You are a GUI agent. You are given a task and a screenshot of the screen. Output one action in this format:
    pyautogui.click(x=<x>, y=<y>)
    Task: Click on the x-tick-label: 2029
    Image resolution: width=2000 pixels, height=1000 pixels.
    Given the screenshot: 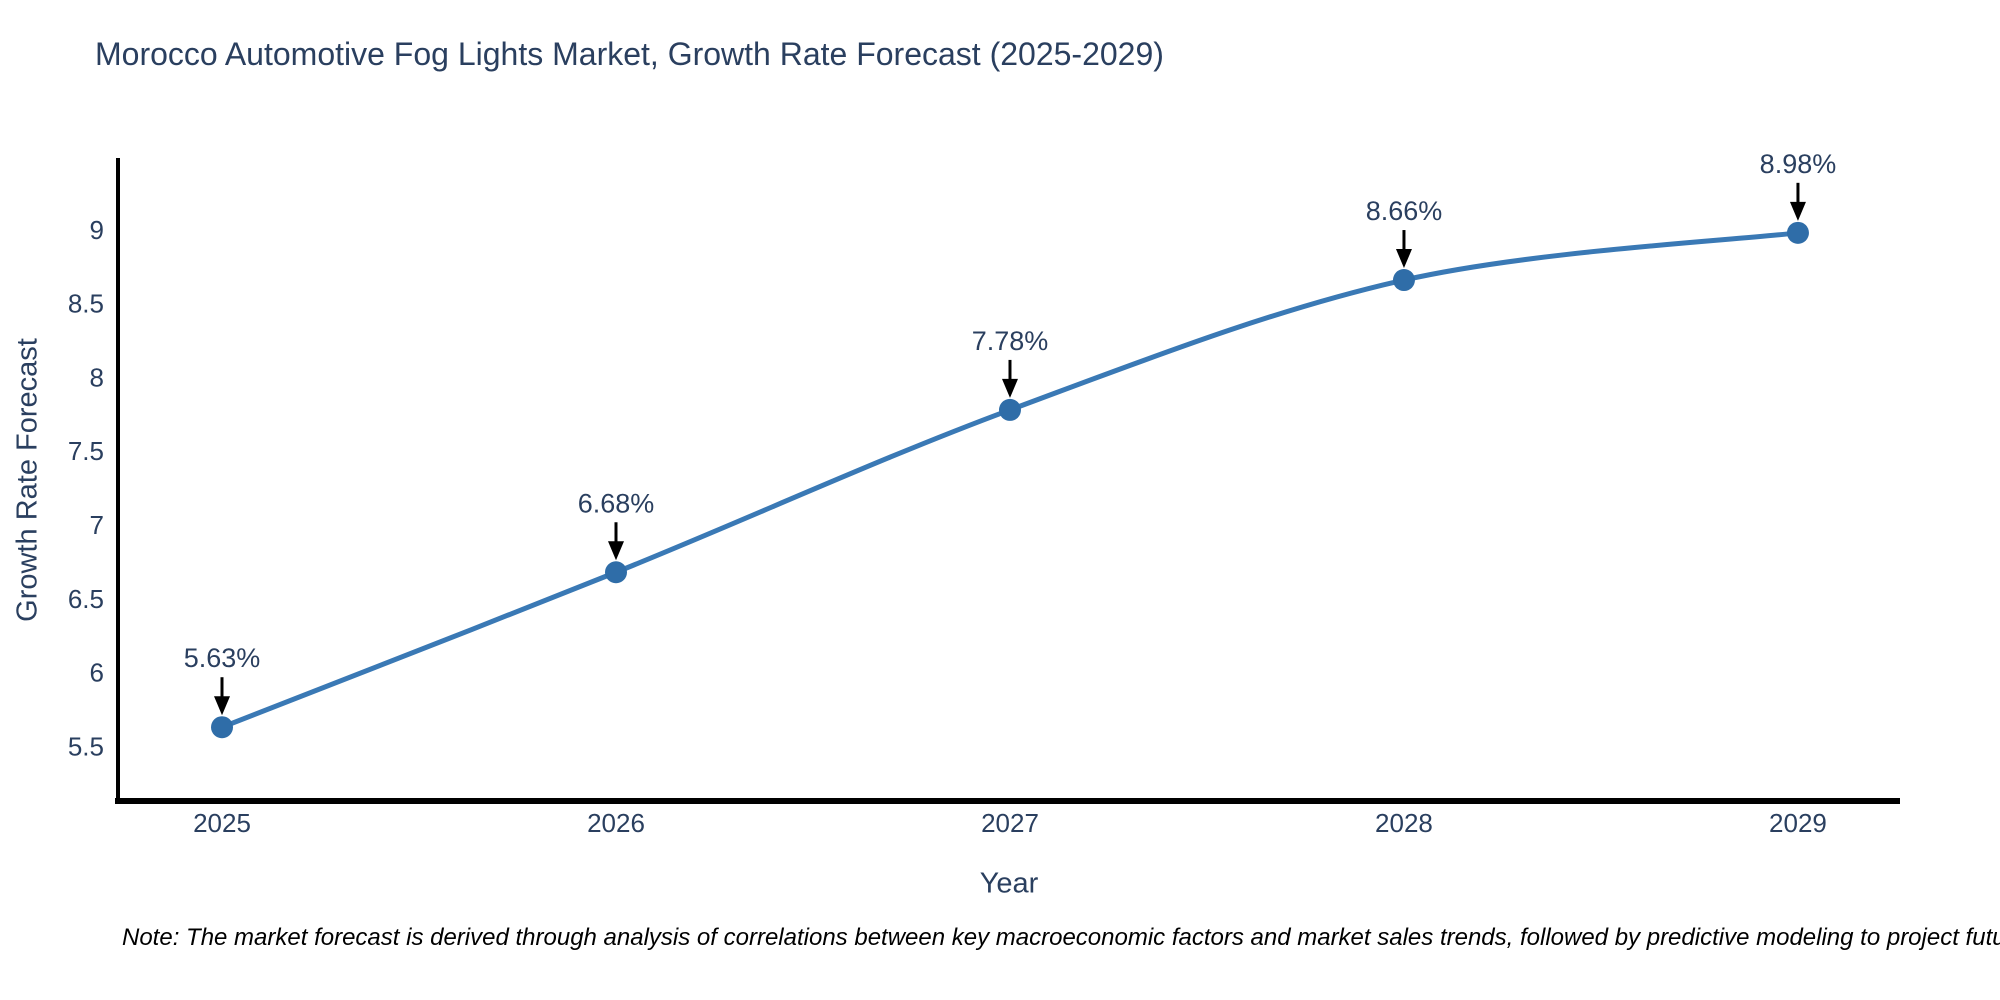 What is the action you would take?
    pyautogui.click(x=1798, y=823)
    